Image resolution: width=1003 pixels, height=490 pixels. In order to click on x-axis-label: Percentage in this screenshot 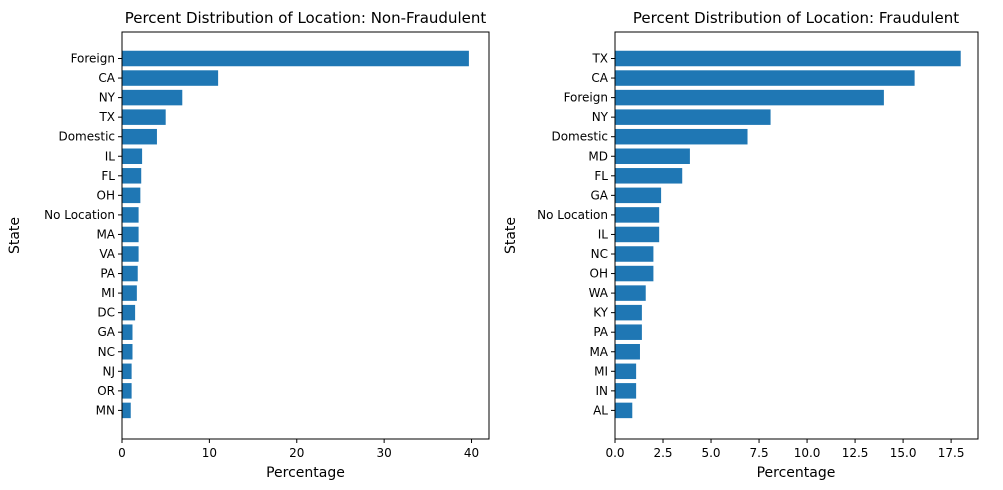, I will do `click(305, 473)`.